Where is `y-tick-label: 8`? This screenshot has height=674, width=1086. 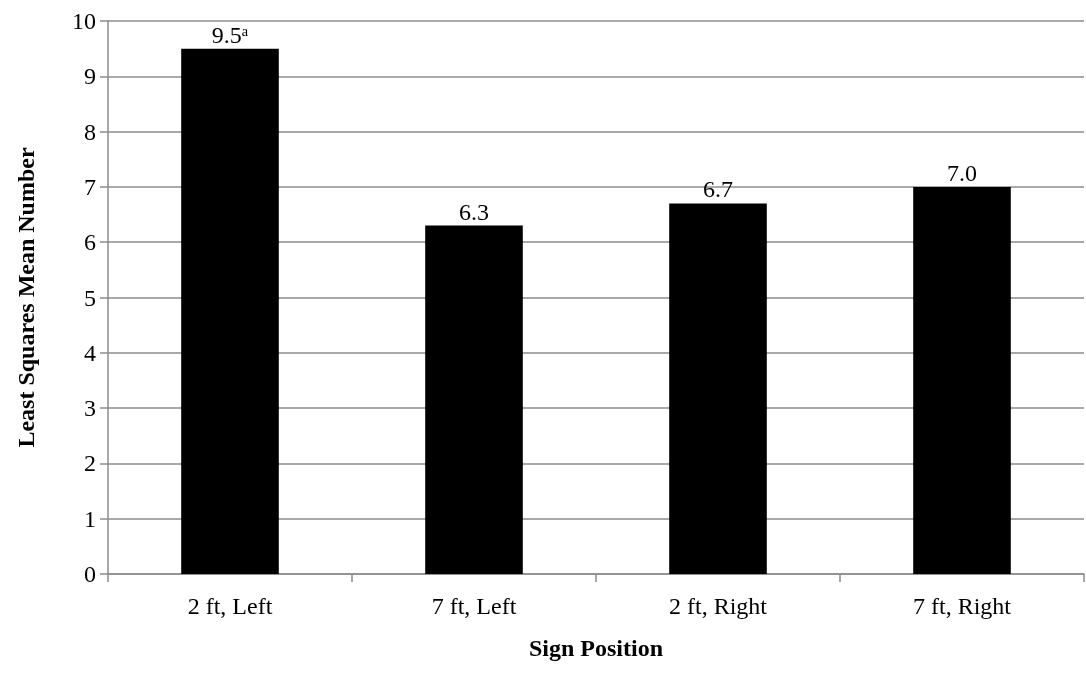 y-tick-label: 8 is located at coordinates (90, 131).